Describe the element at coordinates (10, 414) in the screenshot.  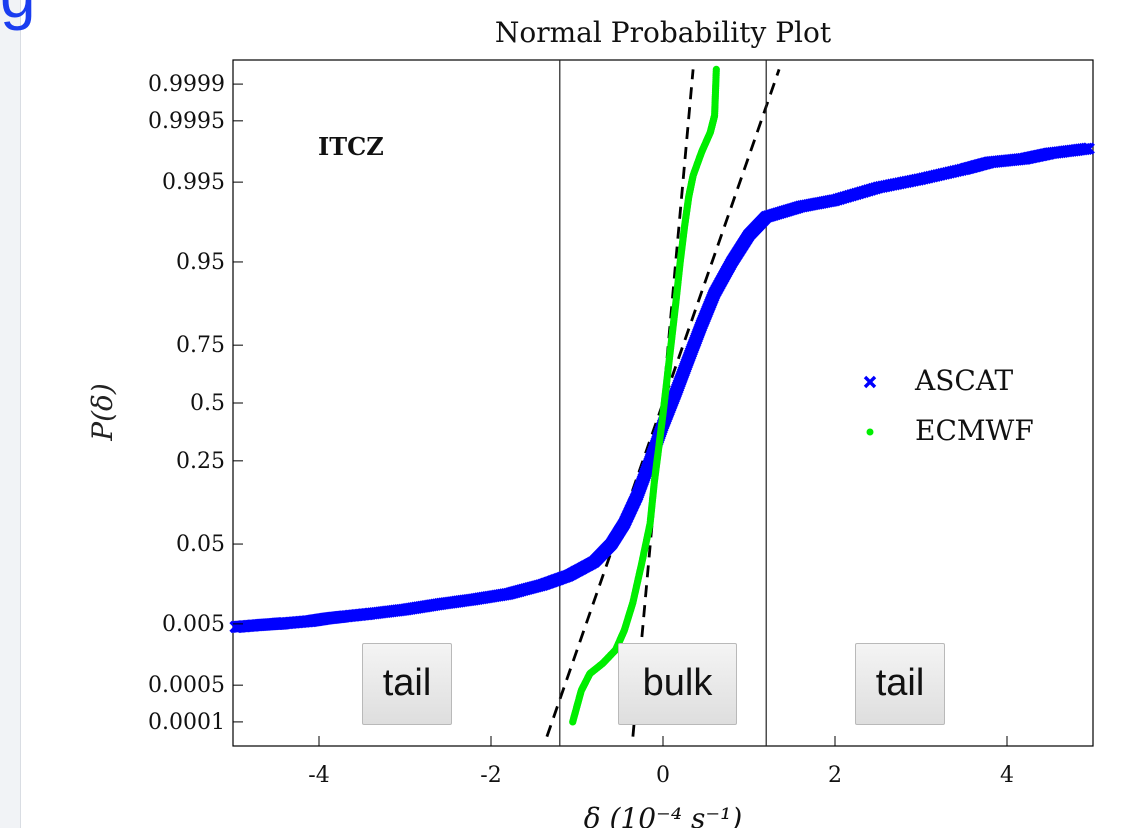
I see `left-panel-strip` at that location.